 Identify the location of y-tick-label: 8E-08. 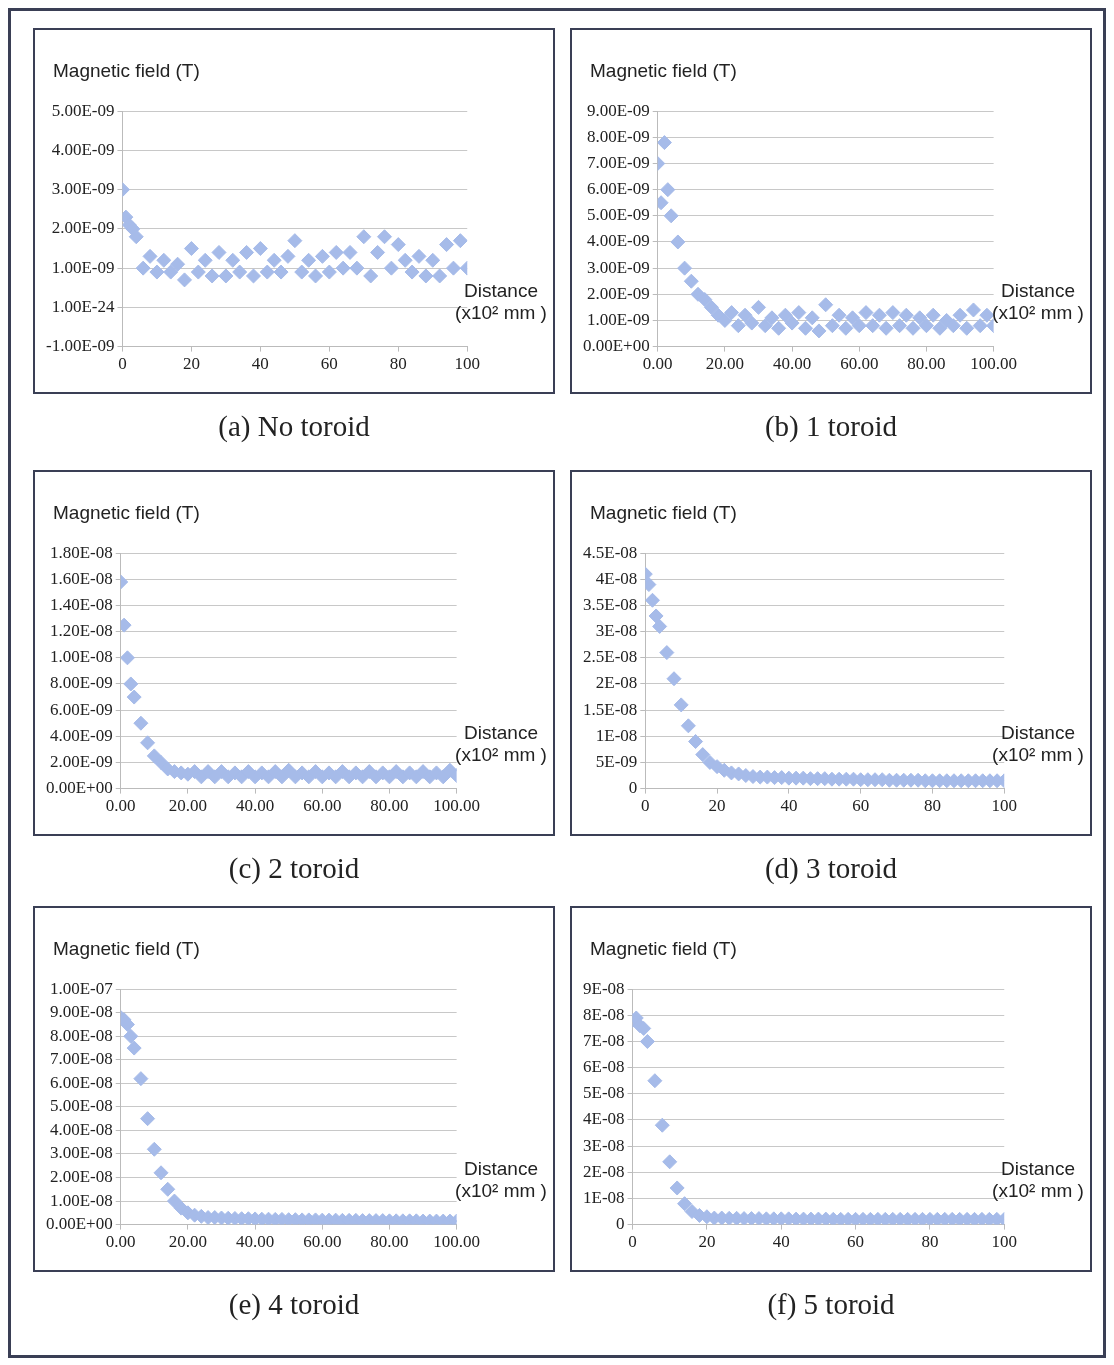
(604, 1014).